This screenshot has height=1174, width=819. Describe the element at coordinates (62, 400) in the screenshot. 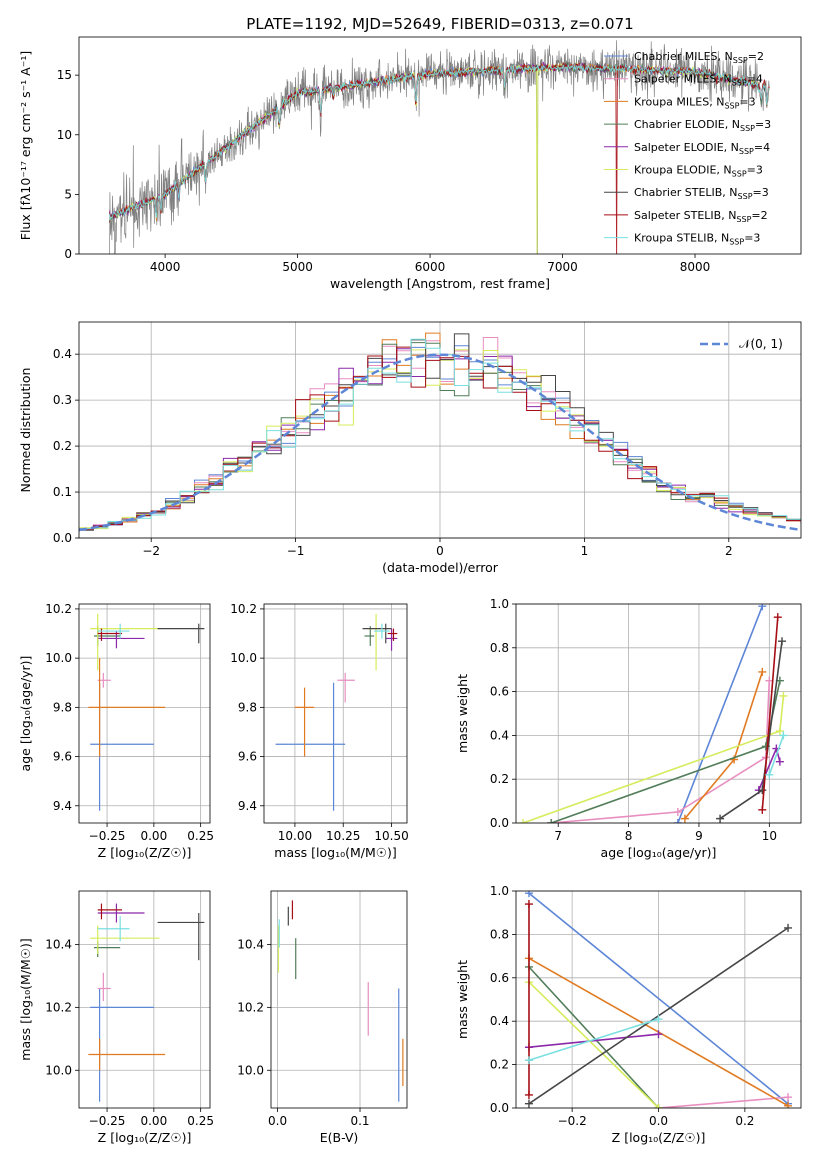

I see `y-tick-label: 0.3` at that location.